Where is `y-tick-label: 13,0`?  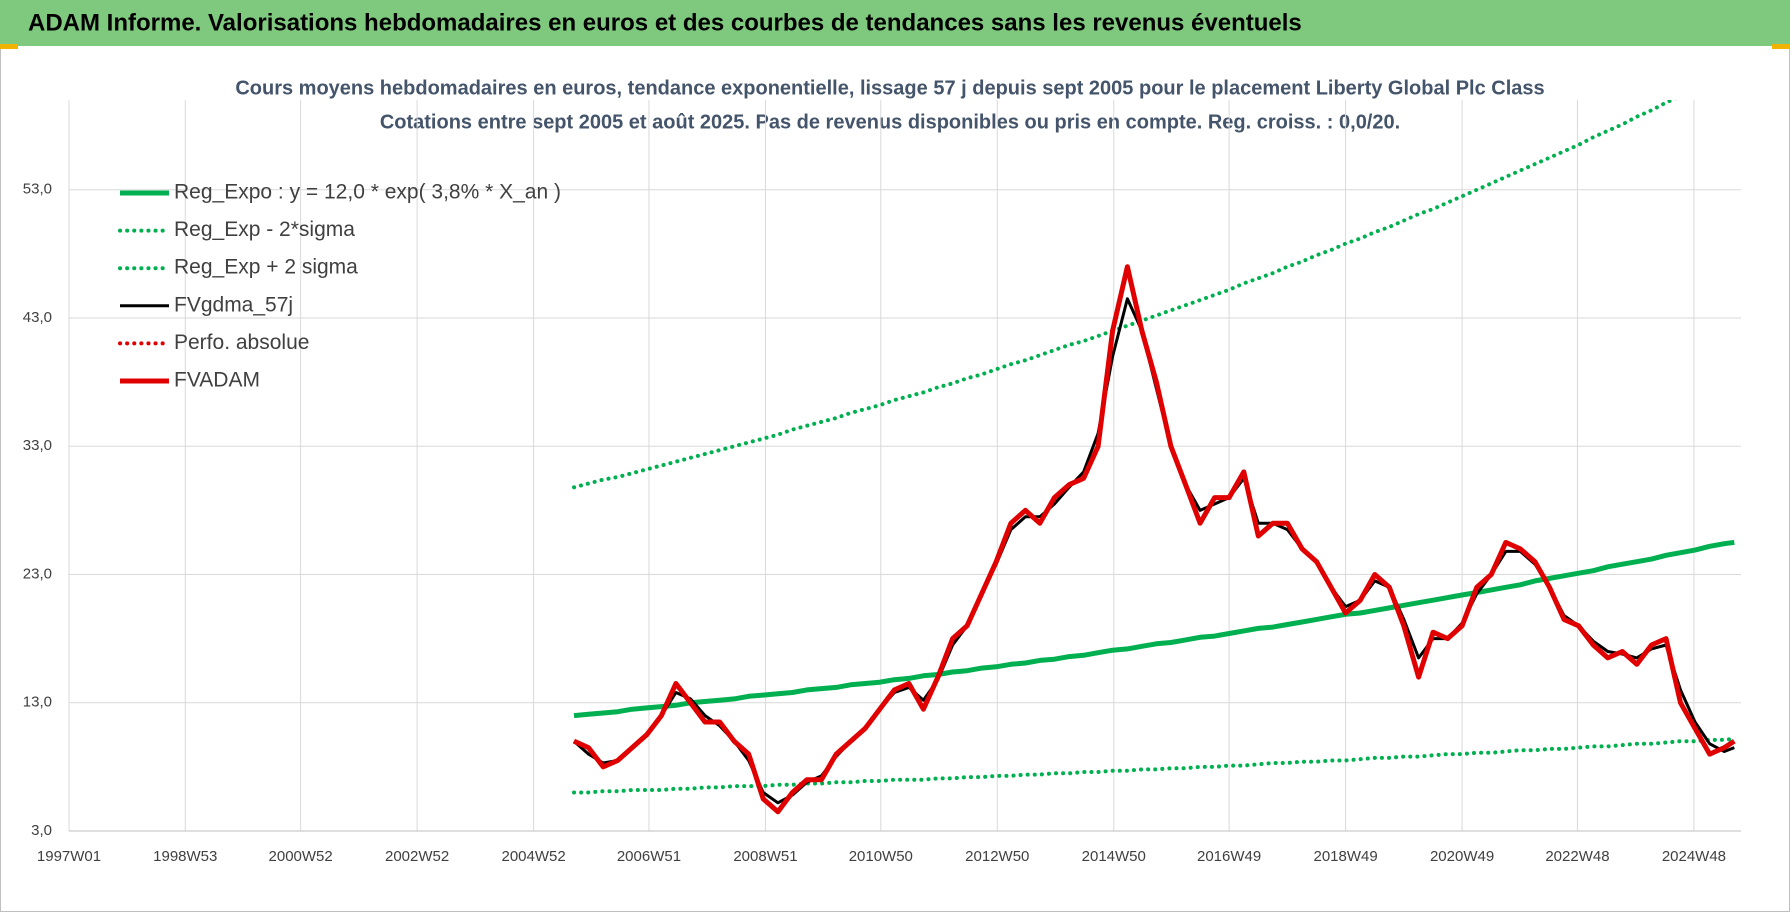
y-tick-label: 13,0 is located at coordinates (37, 702).